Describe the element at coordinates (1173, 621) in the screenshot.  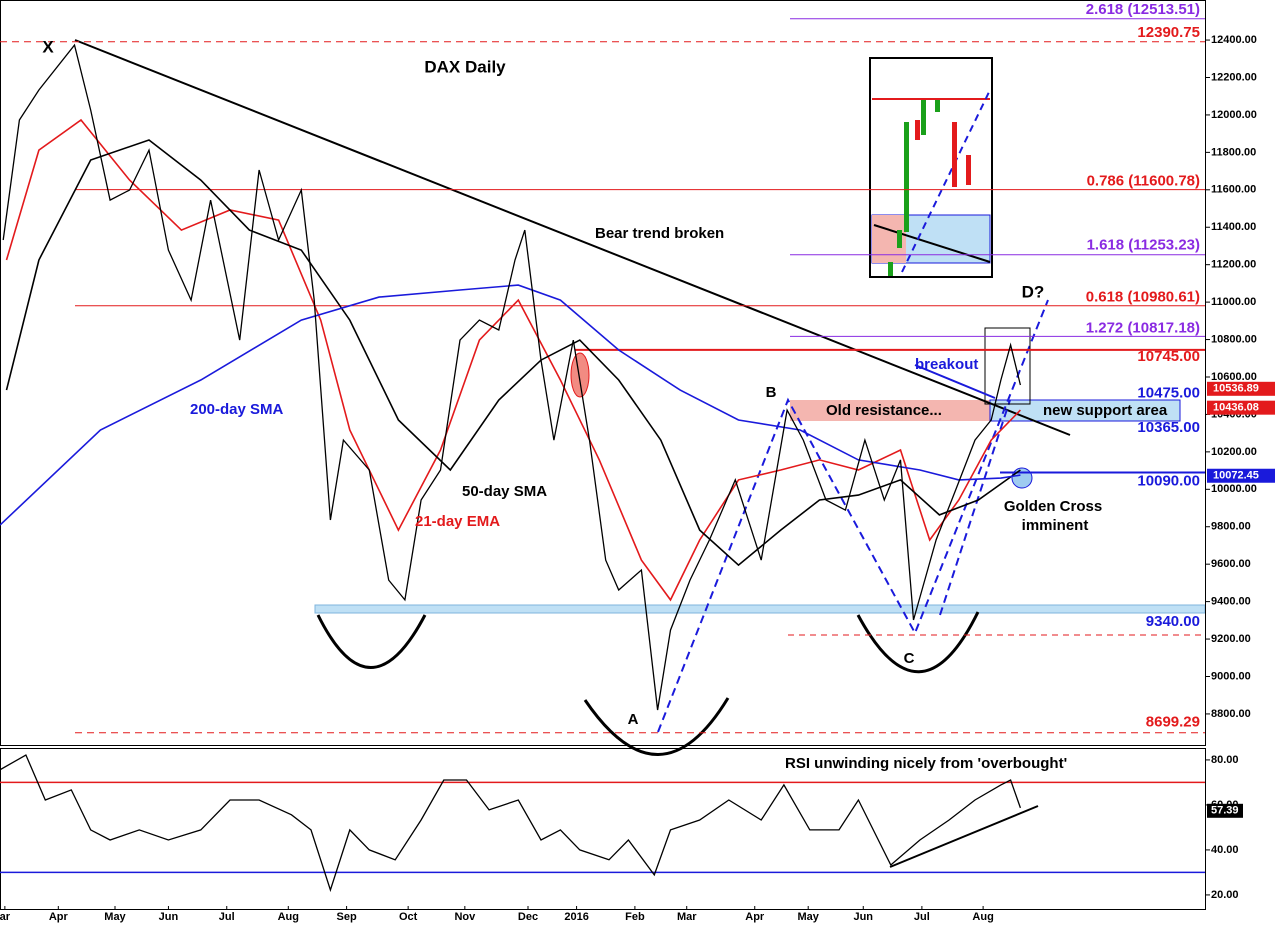
I see `level-label: 9340.00` at that location.